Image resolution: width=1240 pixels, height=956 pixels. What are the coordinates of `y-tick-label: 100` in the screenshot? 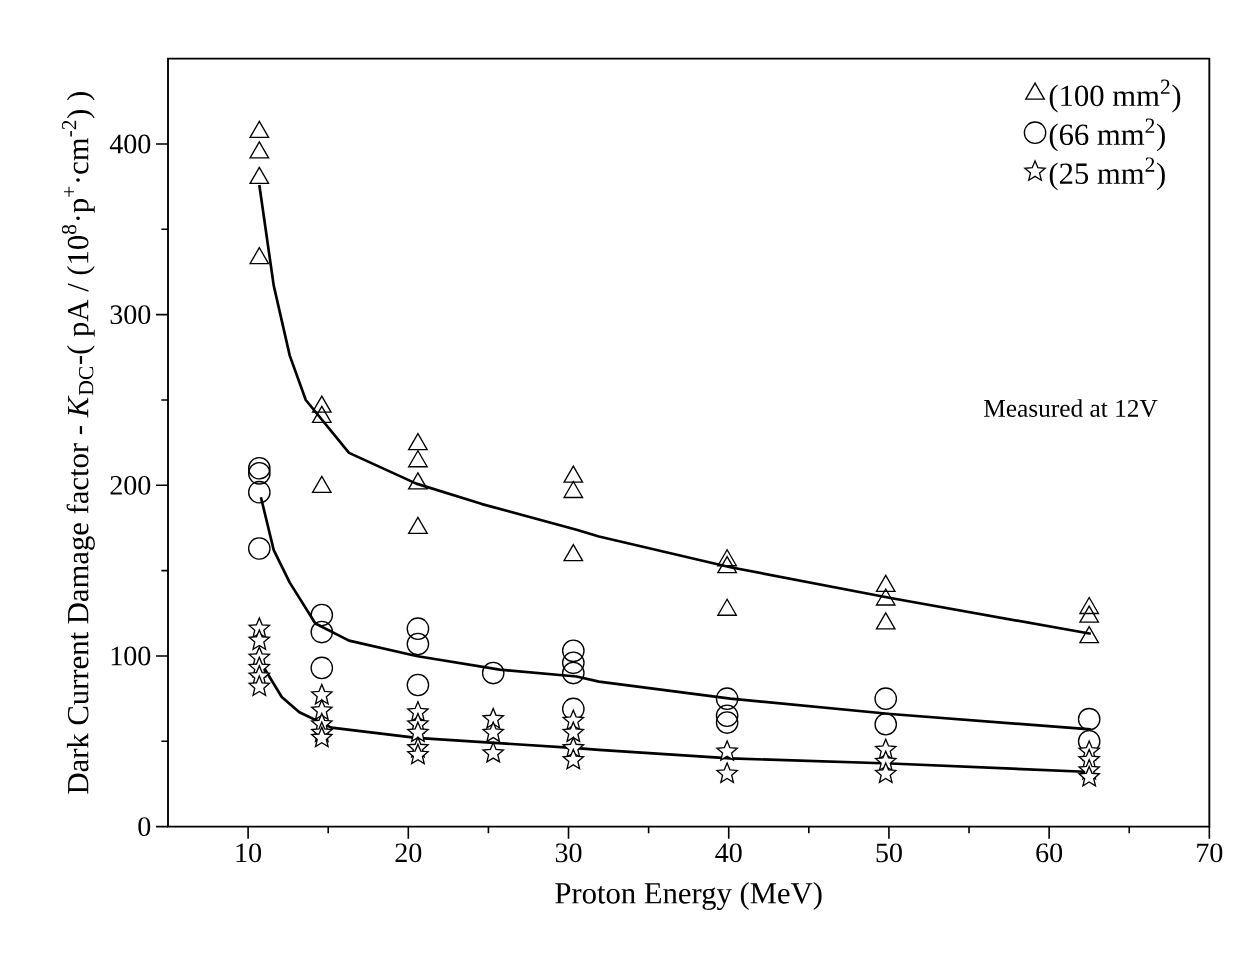 It's located at (131, 656).